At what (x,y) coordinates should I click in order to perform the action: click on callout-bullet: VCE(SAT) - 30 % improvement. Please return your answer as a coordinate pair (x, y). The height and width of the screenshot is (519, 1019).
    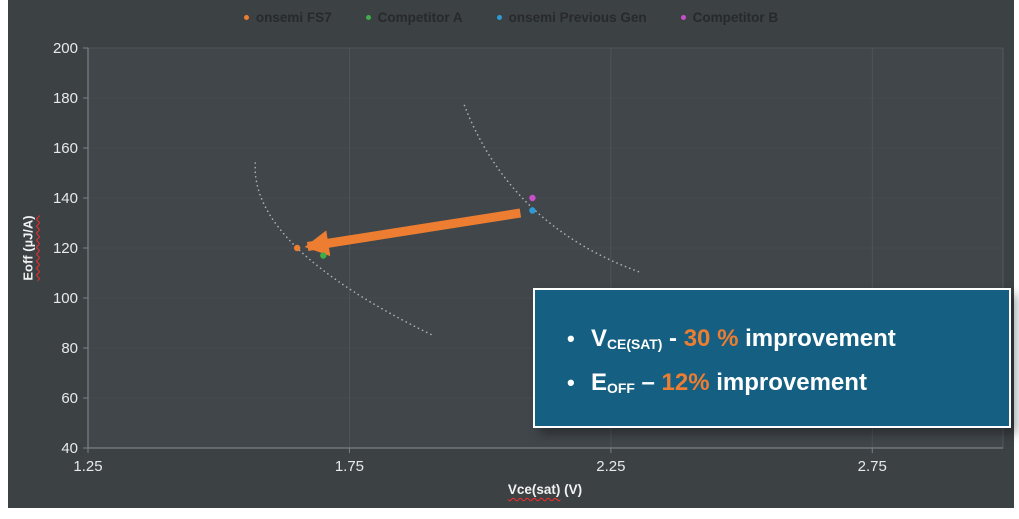
    Looking at the image, I should click on (787, 340).